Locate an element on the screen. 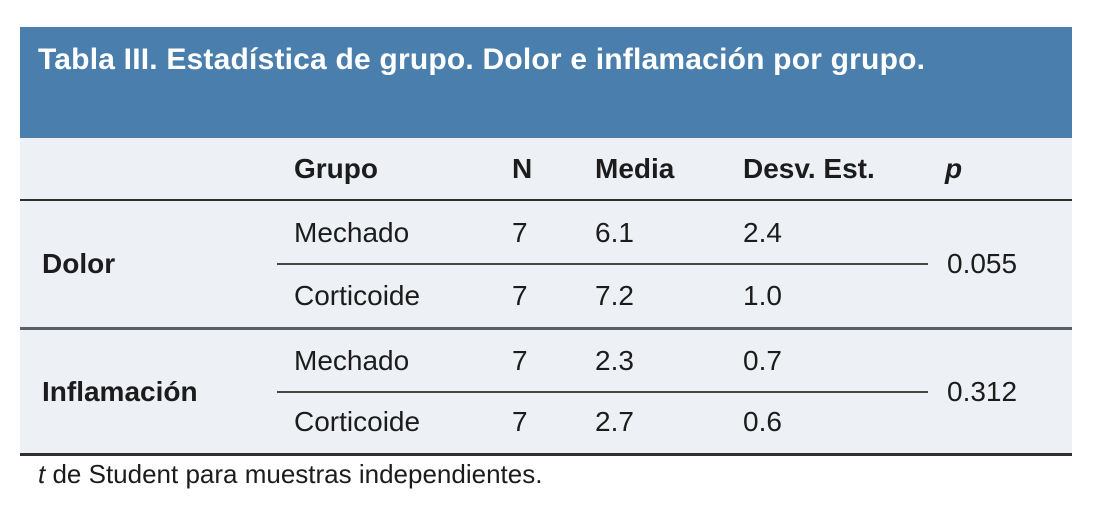 The image size is (1107, 521). footnote-text: de Student para muestras independientes. is located at coordinates (294, 474).